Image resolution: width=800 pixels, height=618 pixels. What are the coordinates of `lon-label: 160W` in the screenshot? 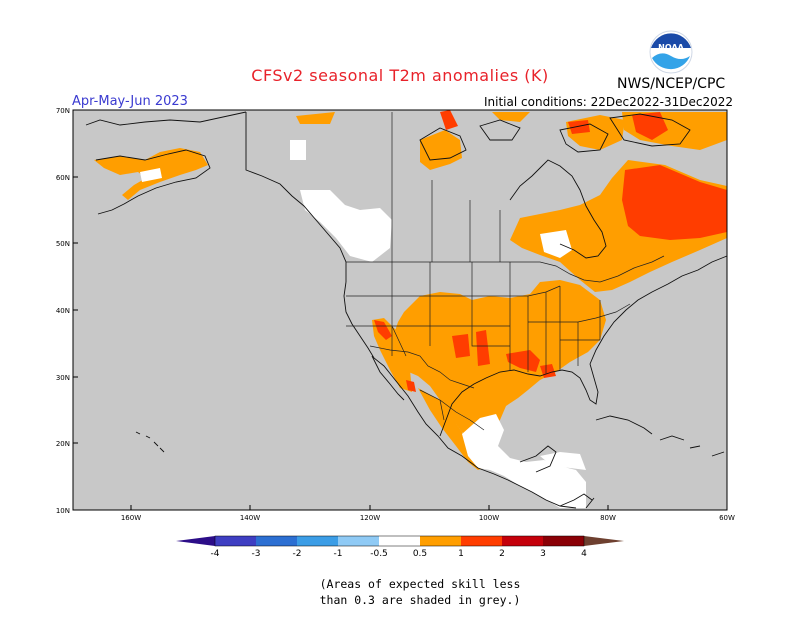 It's located at (131, 518).